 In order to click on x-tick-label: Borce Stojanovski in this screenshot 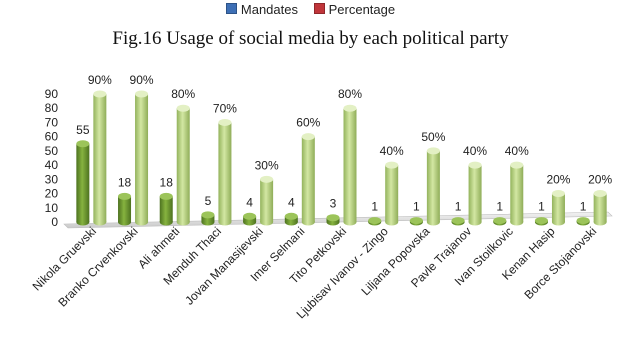, I will do `click(560, 263)`.